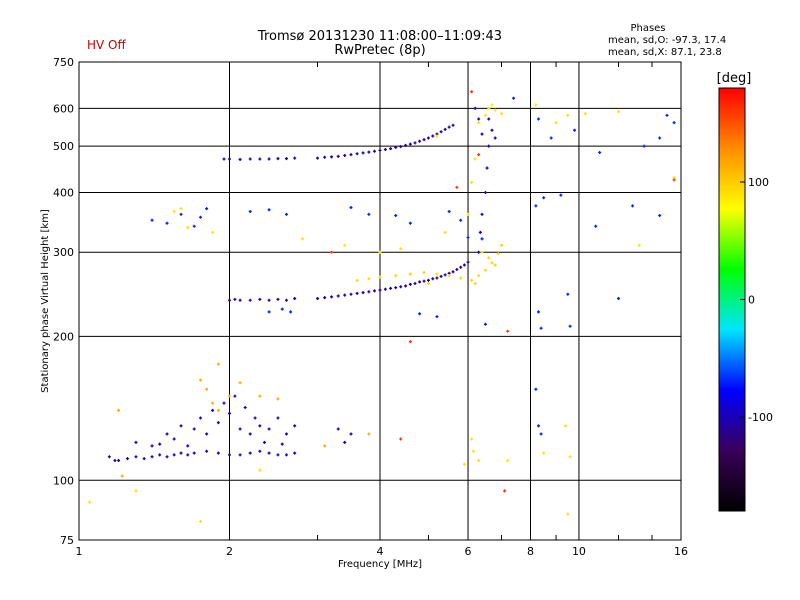 This screenshot has width=800, height=600. What do you see at coordinates (758, 182) in the screenshot?
I see `colorbar-tick-label: 100` at bounding box center [758, 182].